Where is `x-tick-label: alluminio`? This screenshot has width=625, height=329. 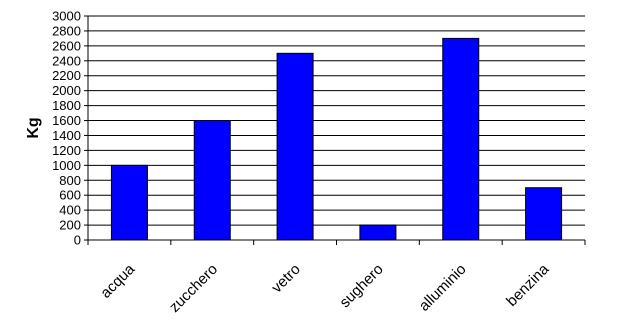 x-tick-label: alluminio is located at coordinates (443, 288).